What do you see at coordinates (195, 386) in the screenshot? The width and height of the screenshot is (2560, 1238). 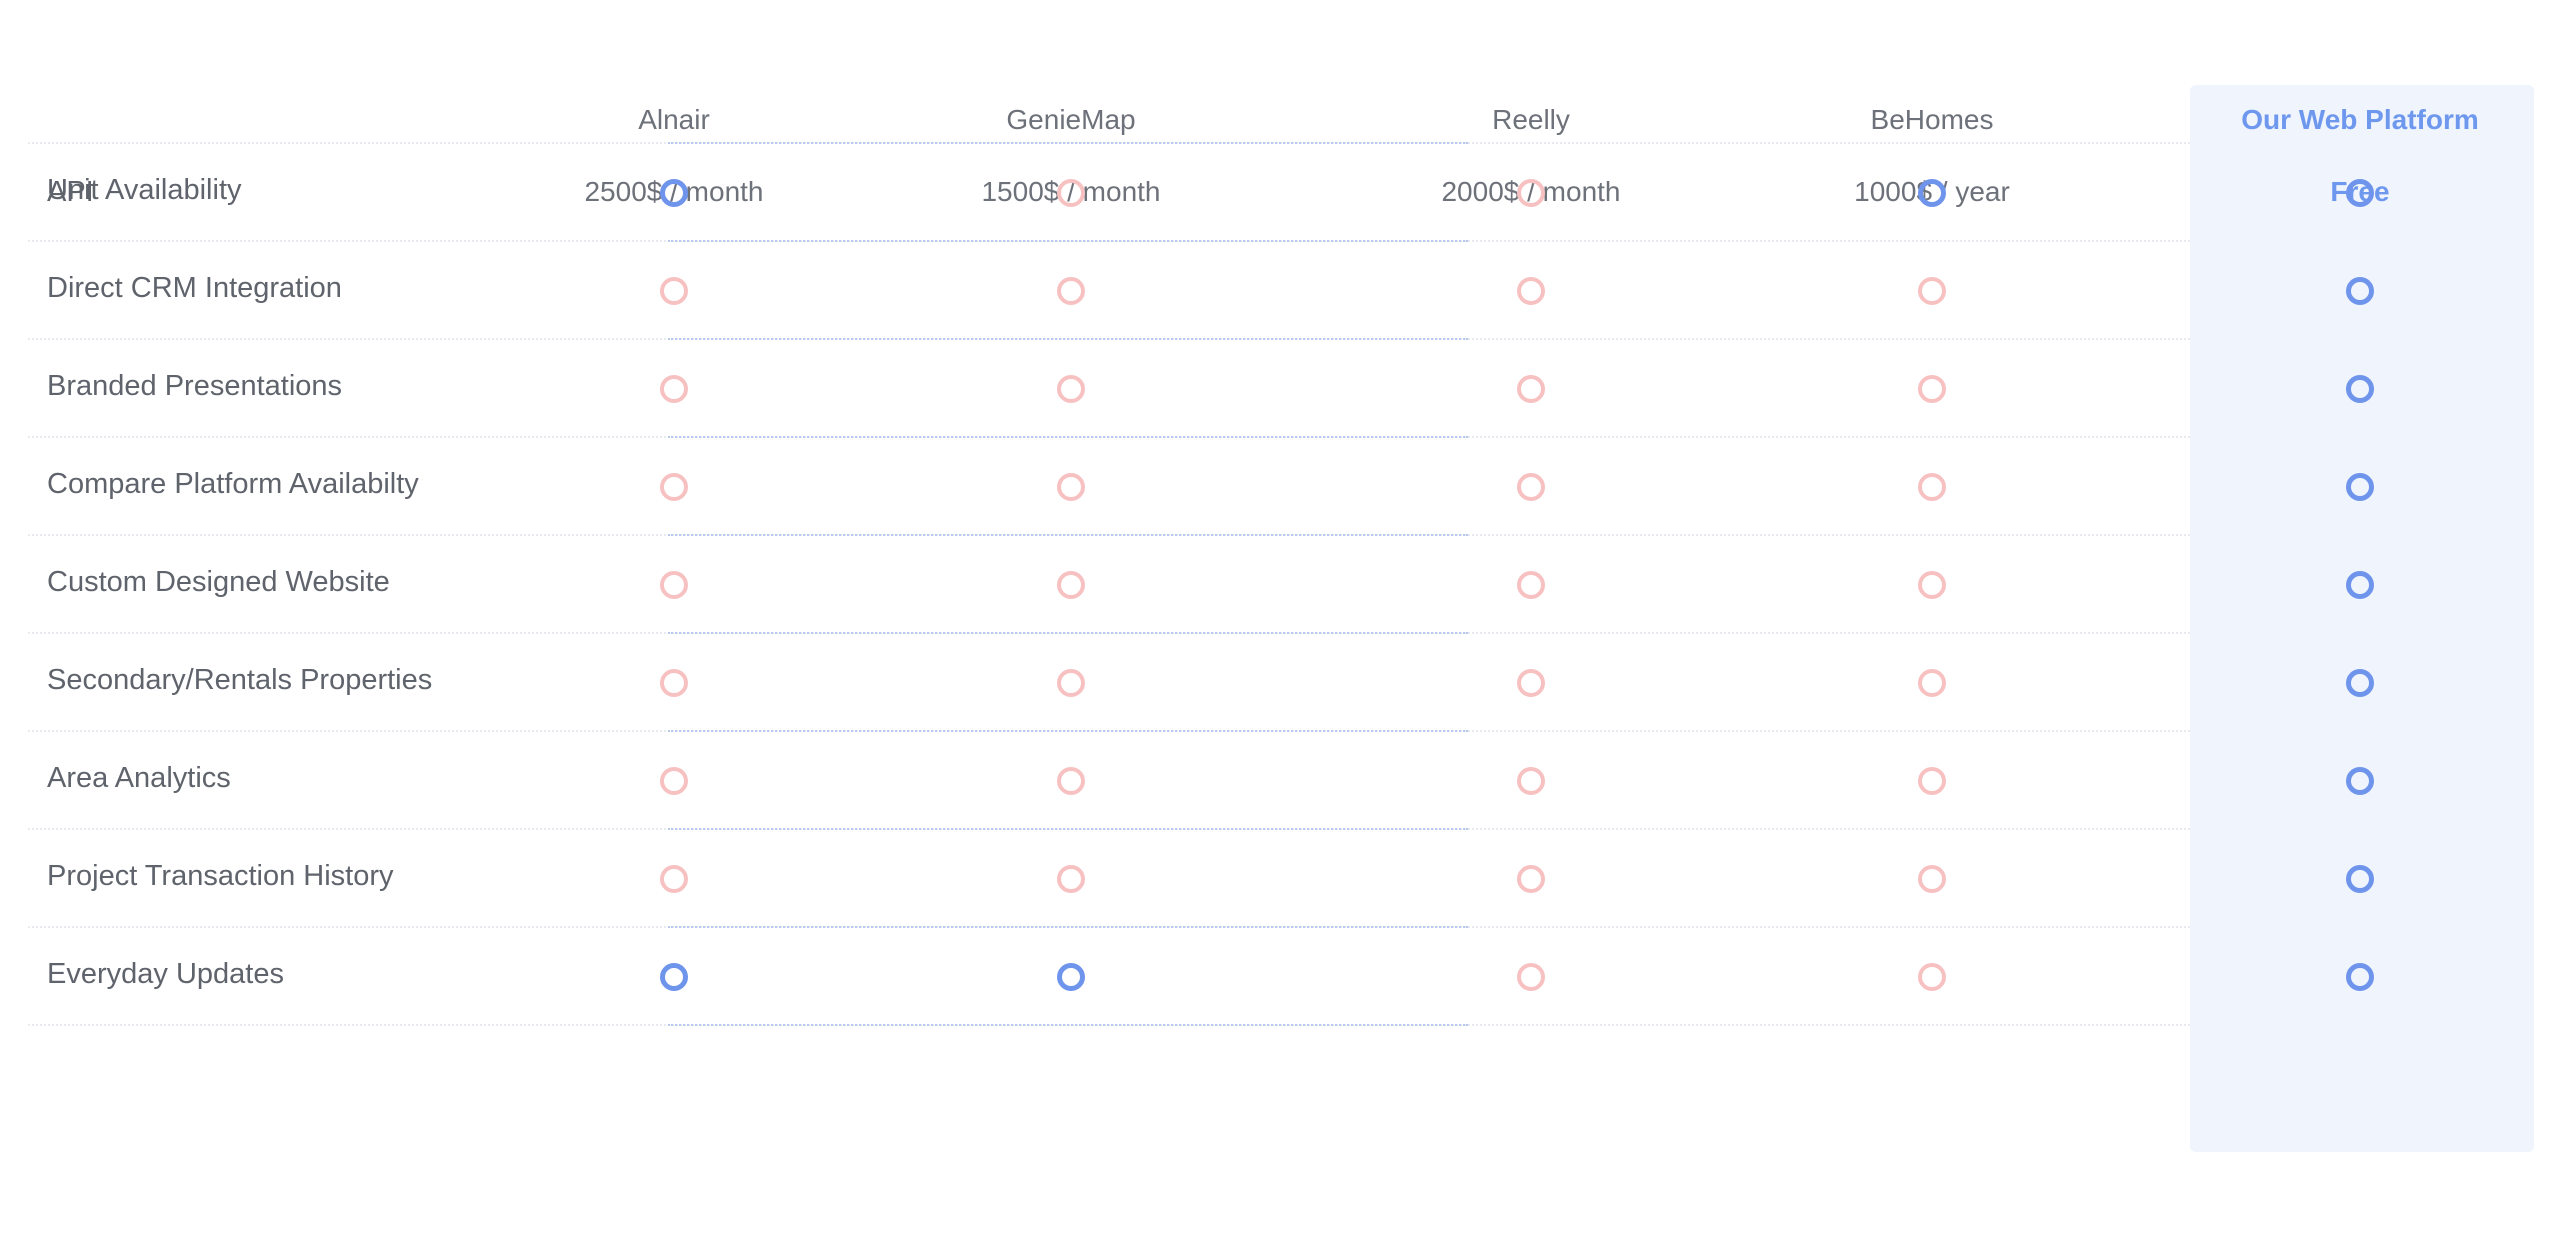 I see `feature-label: Branded Presentations` at bounding box center [195, 386].